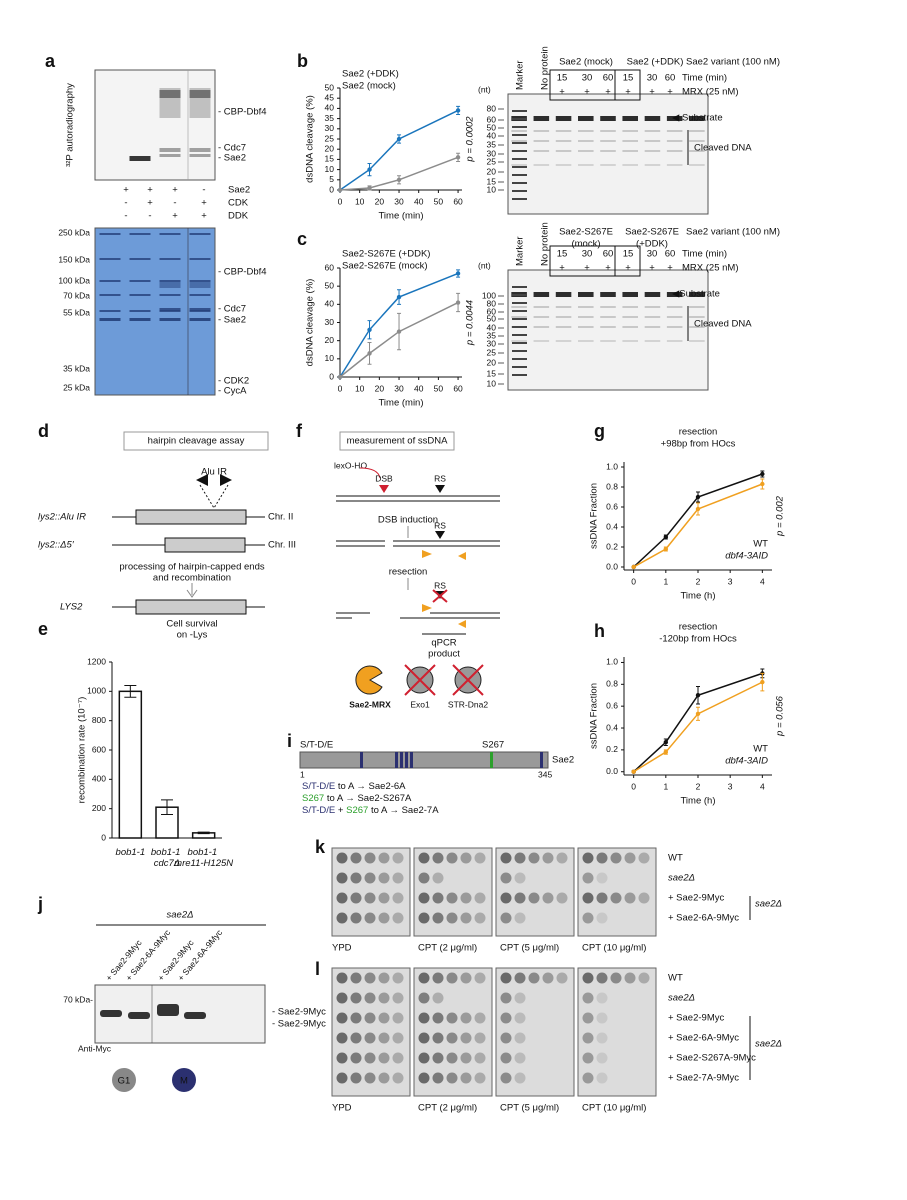  I want to click on bar, so click(130, 764).